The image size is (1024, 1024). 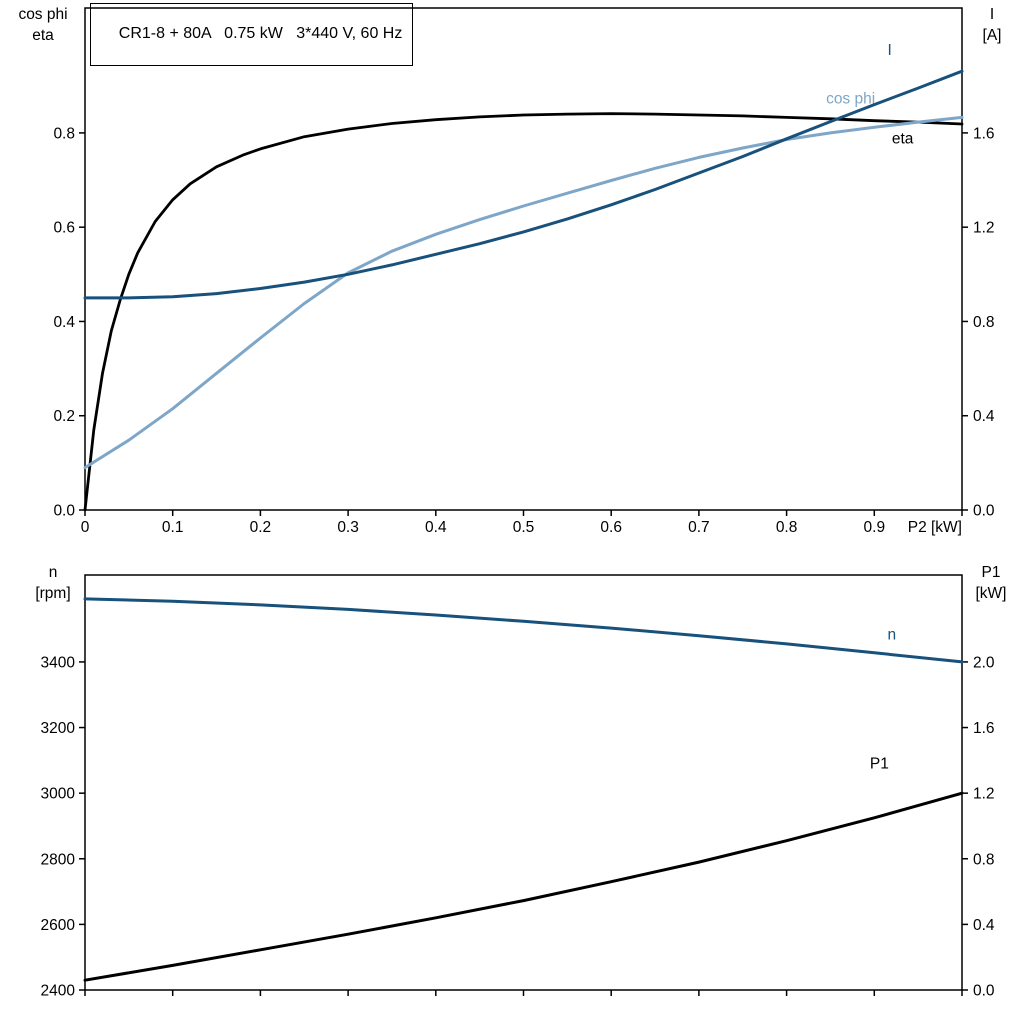 What do you see at coordinates (991, 572) in the screenshot?
I see `lower-right-axis-label-line1: P1` at bounding box center [991, 572].